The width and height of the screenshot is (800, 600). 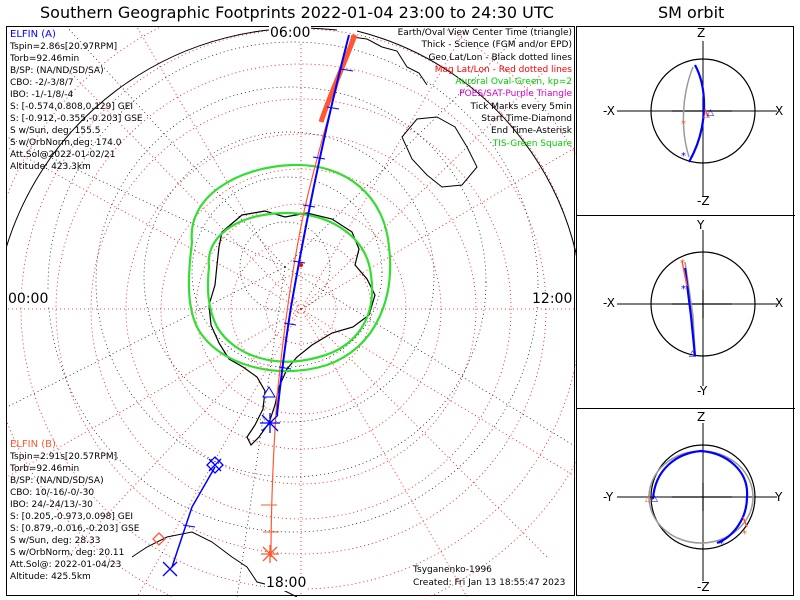 I want to click on elfin-b-ticks, so click(x=270, y=518).